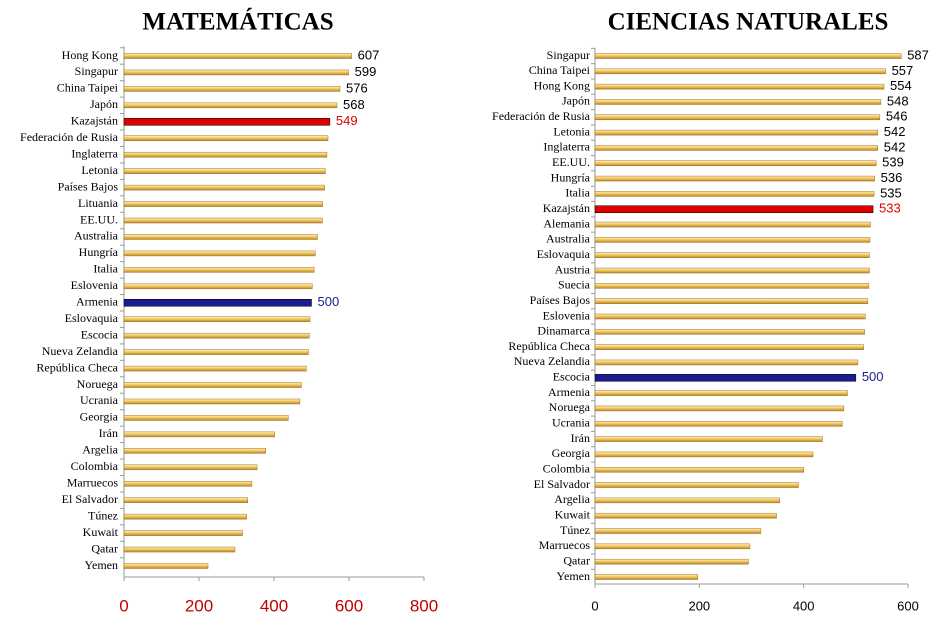 This screenshot has height=619, width=935. Describe the element at coordinates (577, 193) in the screenshot. I see `category-label: Italia` at that location.